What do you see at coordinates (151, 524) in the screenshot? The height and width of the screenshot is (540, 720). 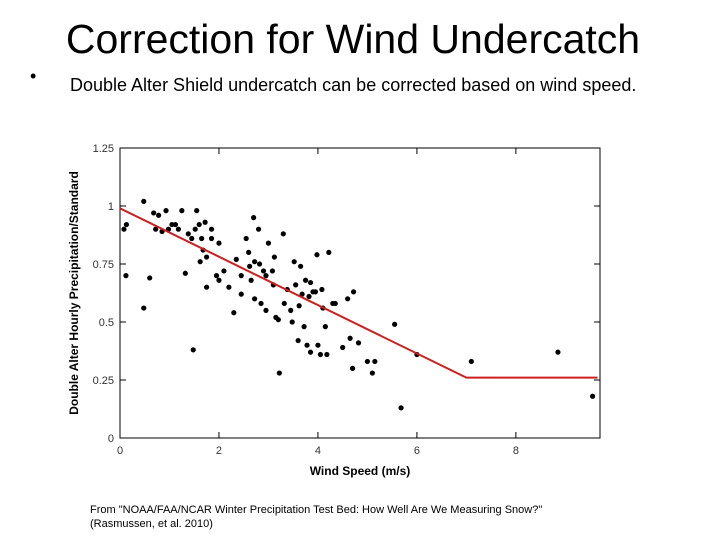 I see `source-caption-line-2: (Rasmussen, et al. 2010)` at bounding box center [151, 524].